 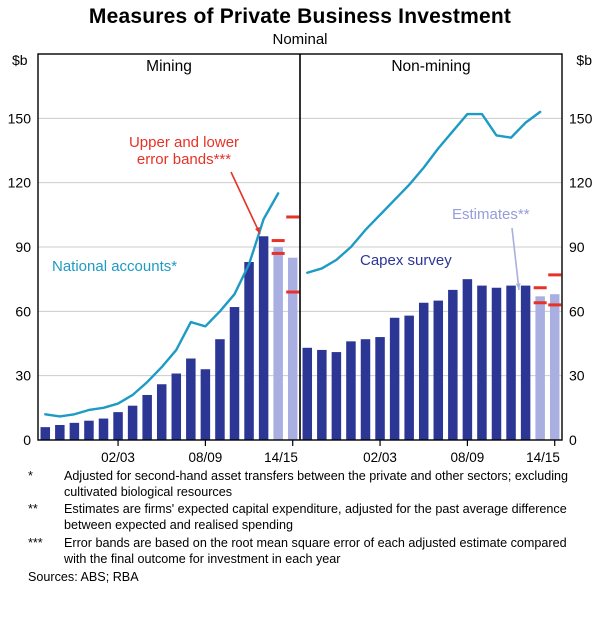 What do you see at coordinates (300, 16) in the screenshot?
I see `chart-title: Measures of Private Business Investment` at bounding box center [300, 16].